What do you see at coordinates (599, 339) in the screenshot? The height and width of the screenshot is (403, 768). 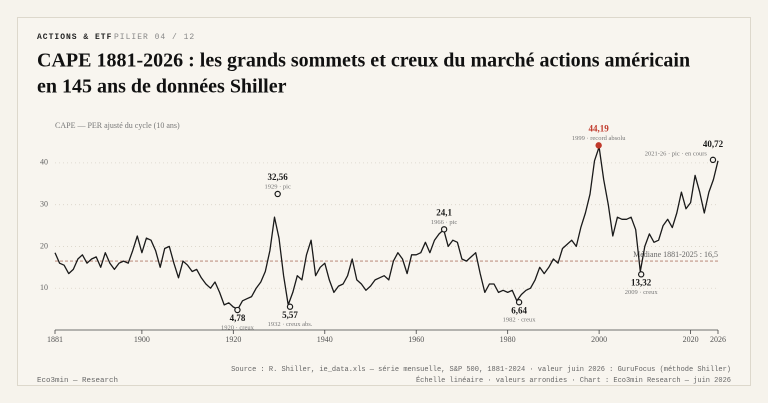 I see `x-tick-label: 2000` at bounding box center [599, 339].